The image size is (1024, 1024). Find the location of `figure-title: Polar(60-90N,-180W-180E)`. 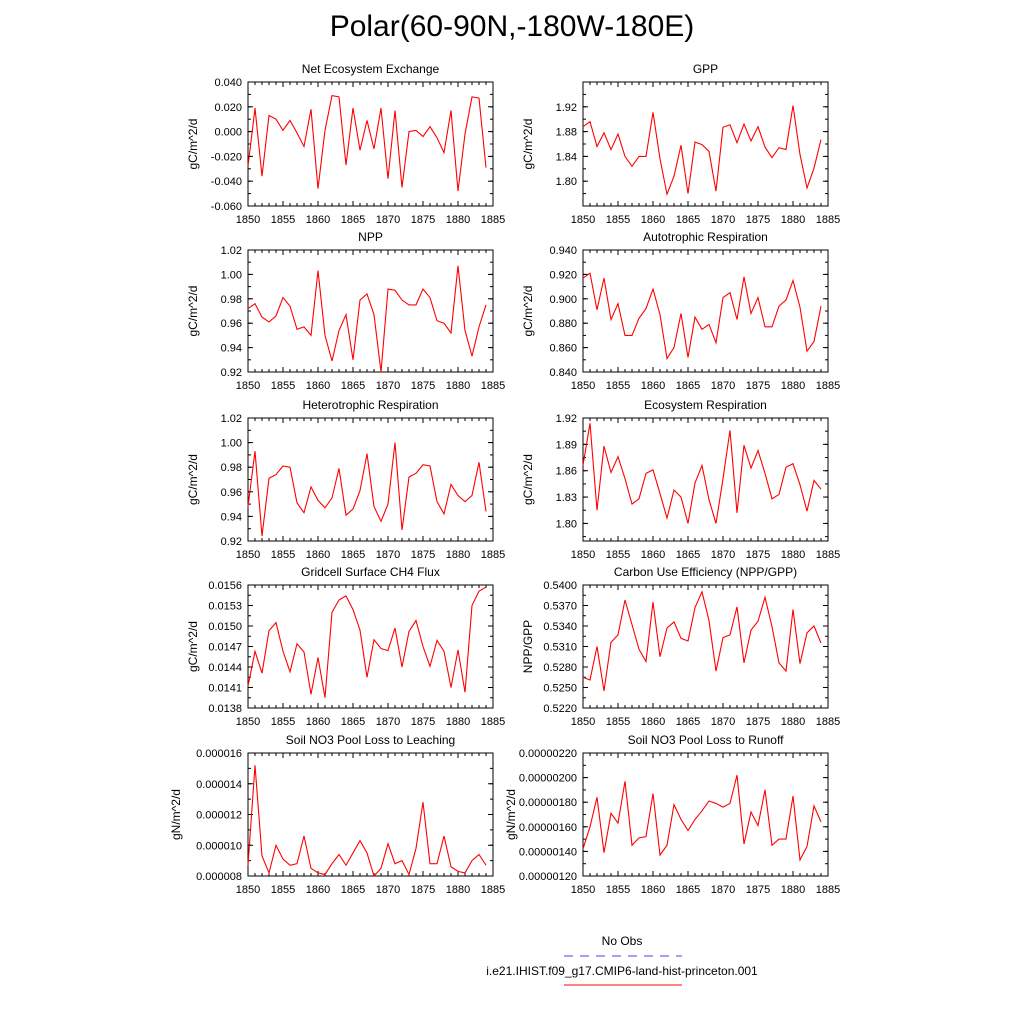

figure-title: Polar(60-90N,-180W-180E) is located at coordinates (512, 26).